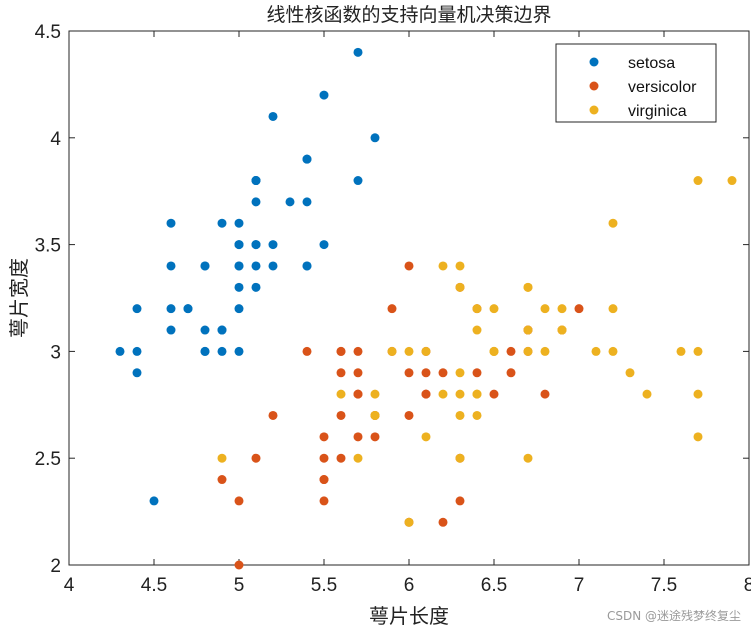 Image resolution: width=751 pixels, height=630 pixels. Describe the element at coordinates (747, 585) in the screenshot. I see `x-tick-label: 8` at that location.